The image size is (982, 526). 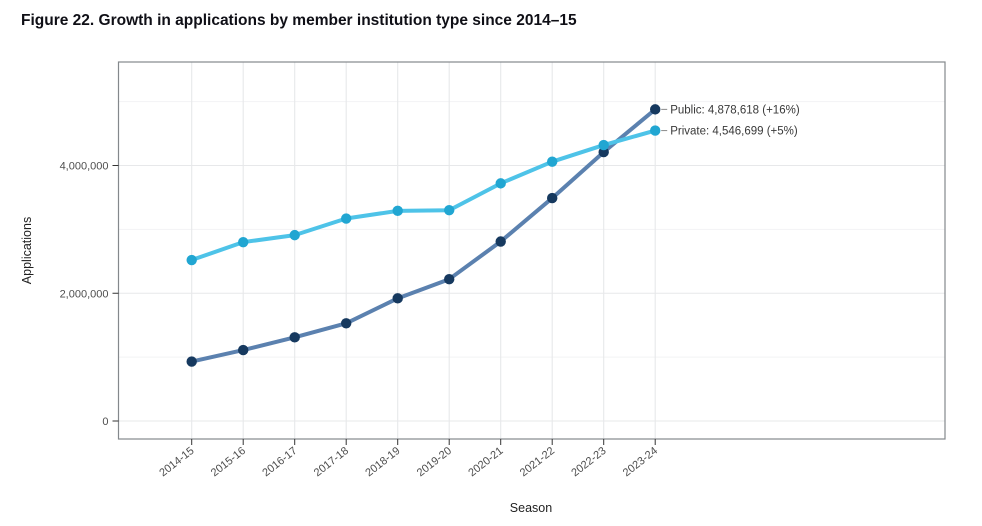 What do you see at coordinates (176, 462) in the screenshot?
I see `x-tick-label: 2014-15` at bounding box center [176, 462].